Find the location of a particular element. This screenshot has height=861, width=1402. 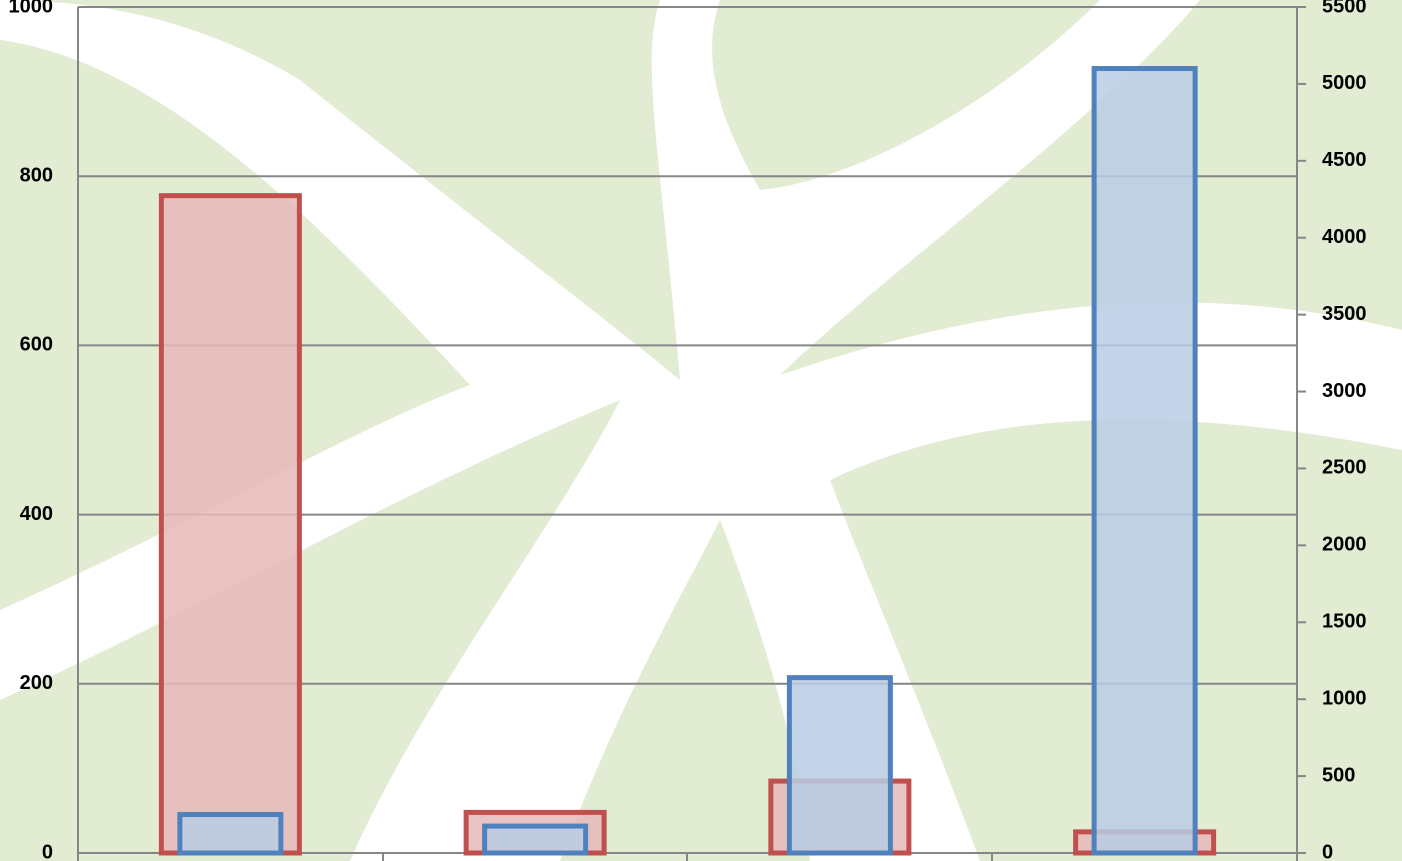

y2-tick-label: 1000 is located at coordinates (1344, 698).